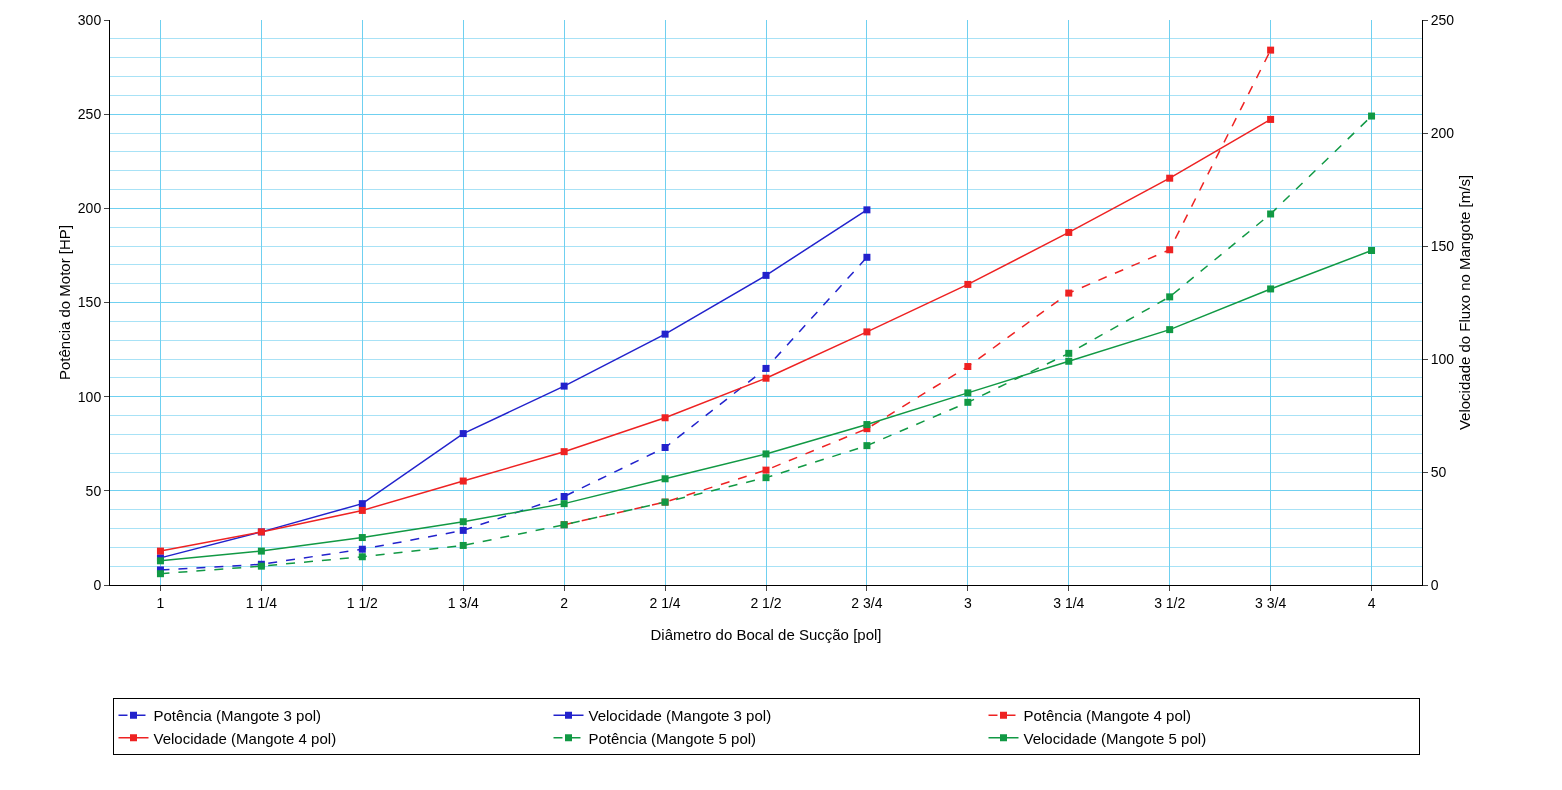 This screenshot has width=1562, height=790. Describe the element at coordinates (1442, 132) in the screenshot. I see `y2-tick-label: 200` at that location.